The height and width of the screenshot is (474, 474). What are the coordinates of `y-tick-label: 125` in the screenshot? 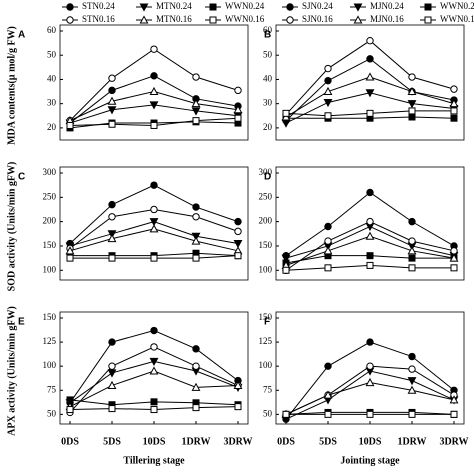 It's located at (266, 341).